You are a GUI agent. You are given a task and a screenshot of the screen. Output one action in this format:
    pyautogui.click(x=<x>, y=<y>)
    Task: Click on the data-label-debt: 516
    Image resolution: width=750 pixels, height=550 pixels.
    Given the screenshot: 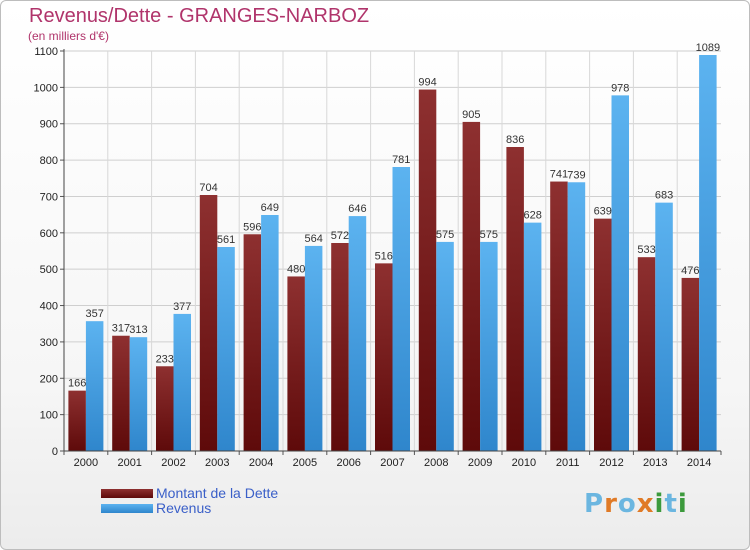 What is the action you would take?
    pyautogui.click(x=384, y=256)
    